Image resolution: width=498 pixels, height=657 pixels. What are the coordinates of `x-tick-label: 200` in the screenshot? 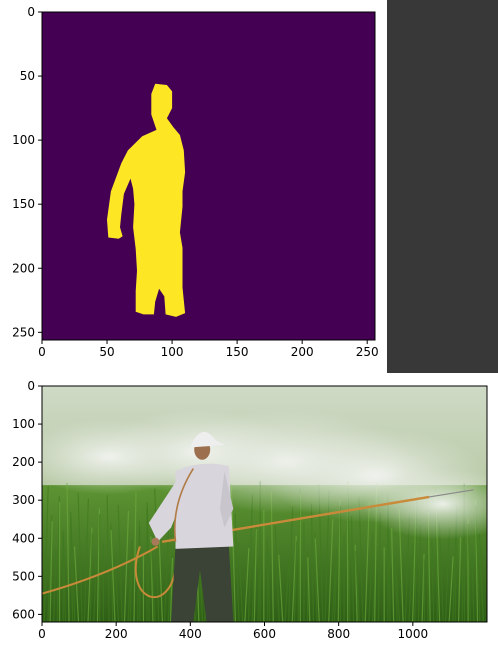 It's located at (116, 634).